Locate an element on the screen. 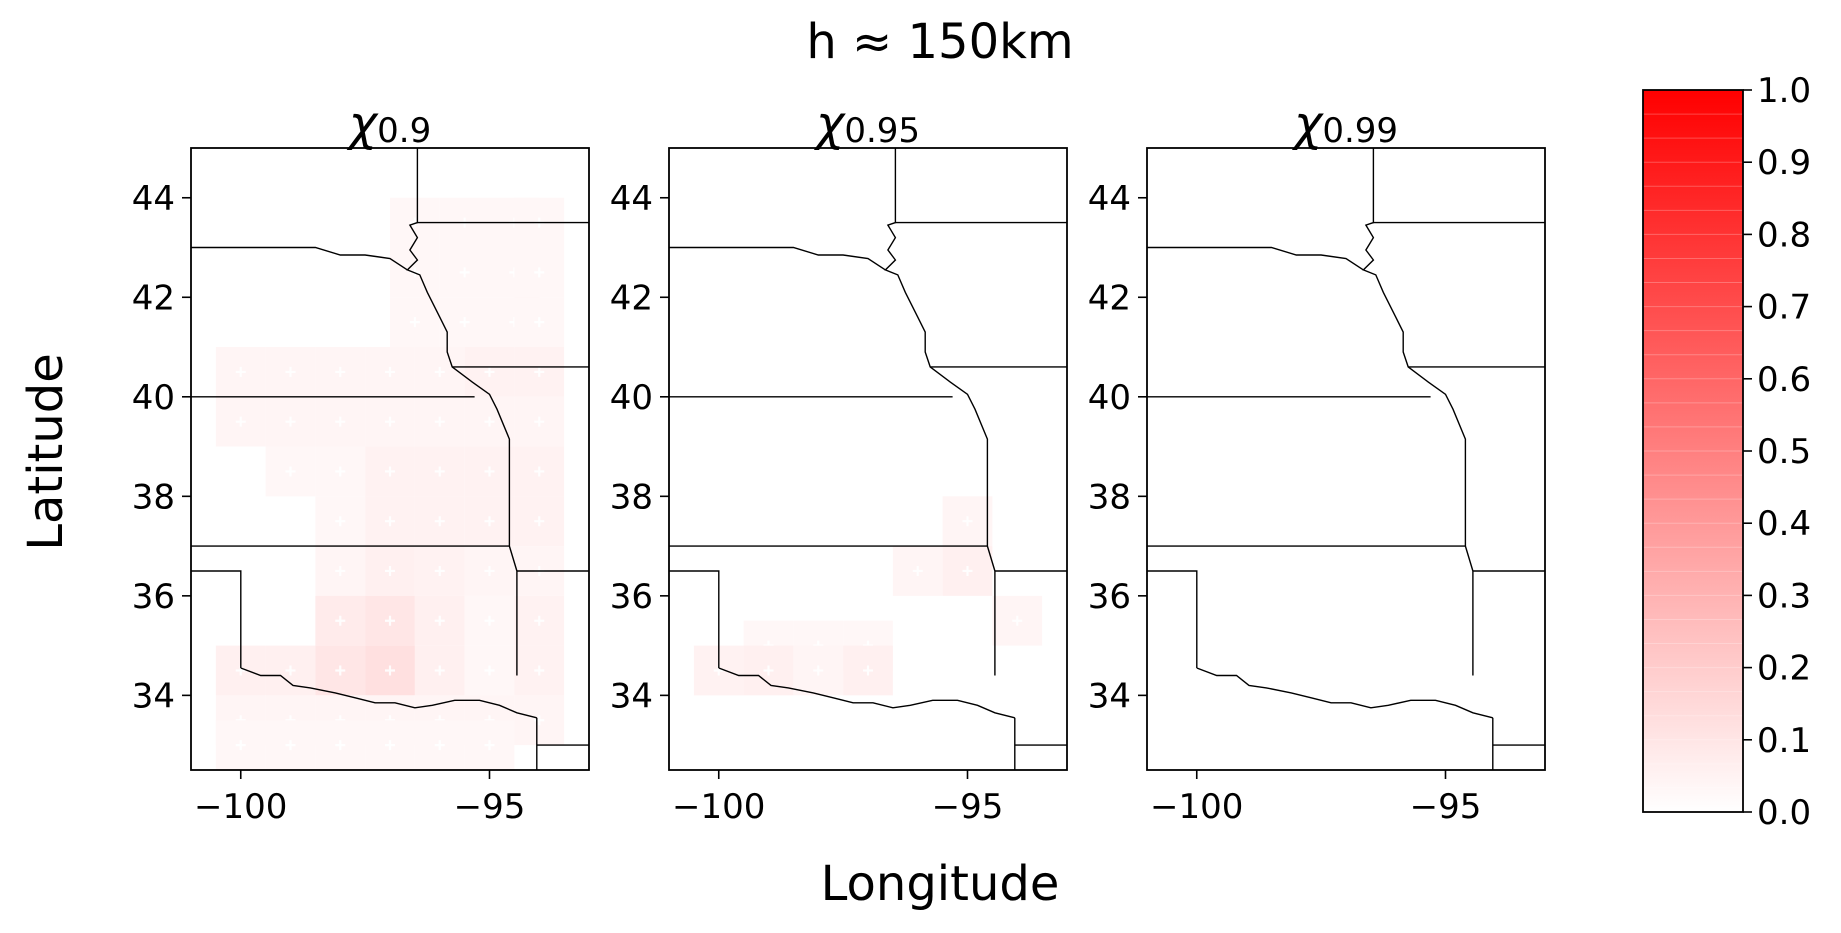 The height and width of the screenshot is (933, 1841). colorbar-tick-label: 0.6 is located at coordinates (1784, 380).